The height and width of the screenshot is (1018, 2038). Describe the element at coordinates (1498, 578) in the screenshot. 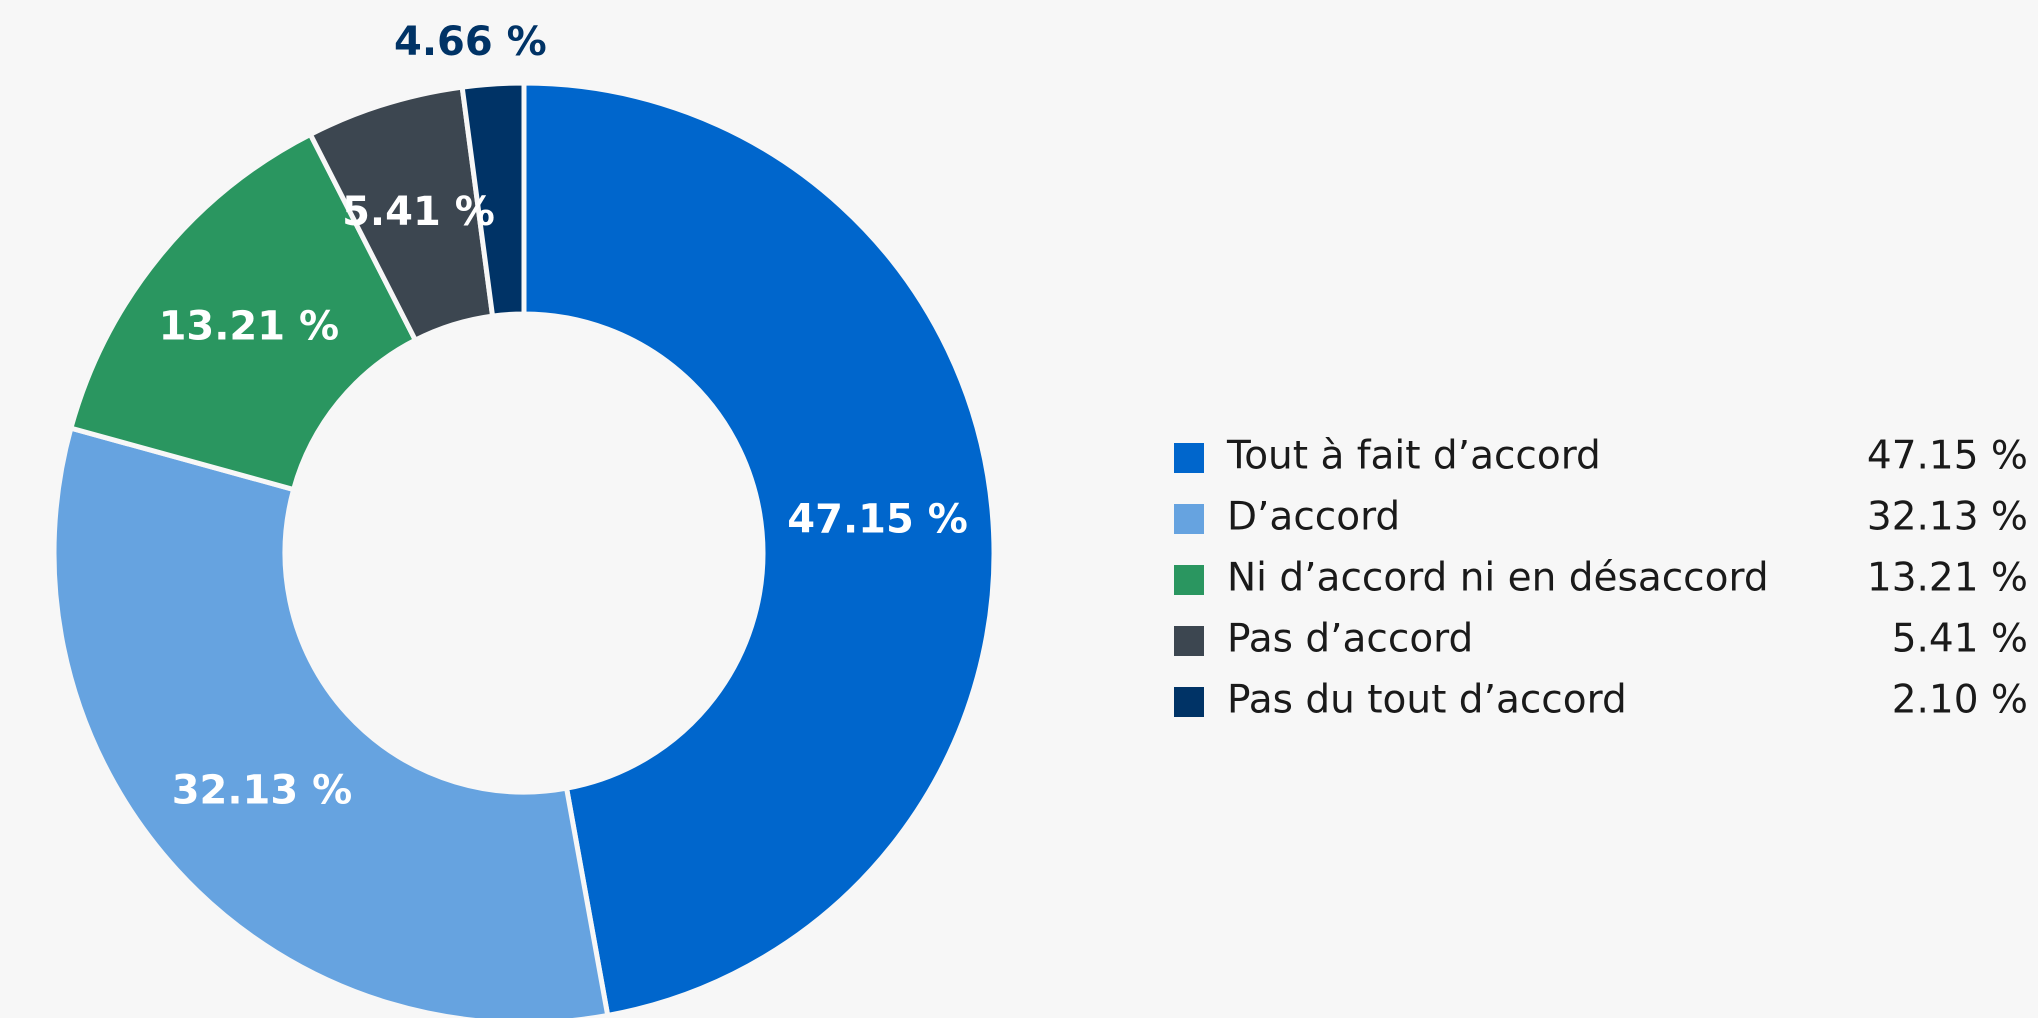

I see `legend-label: Ni d’accord ni en désaccord` at that location.